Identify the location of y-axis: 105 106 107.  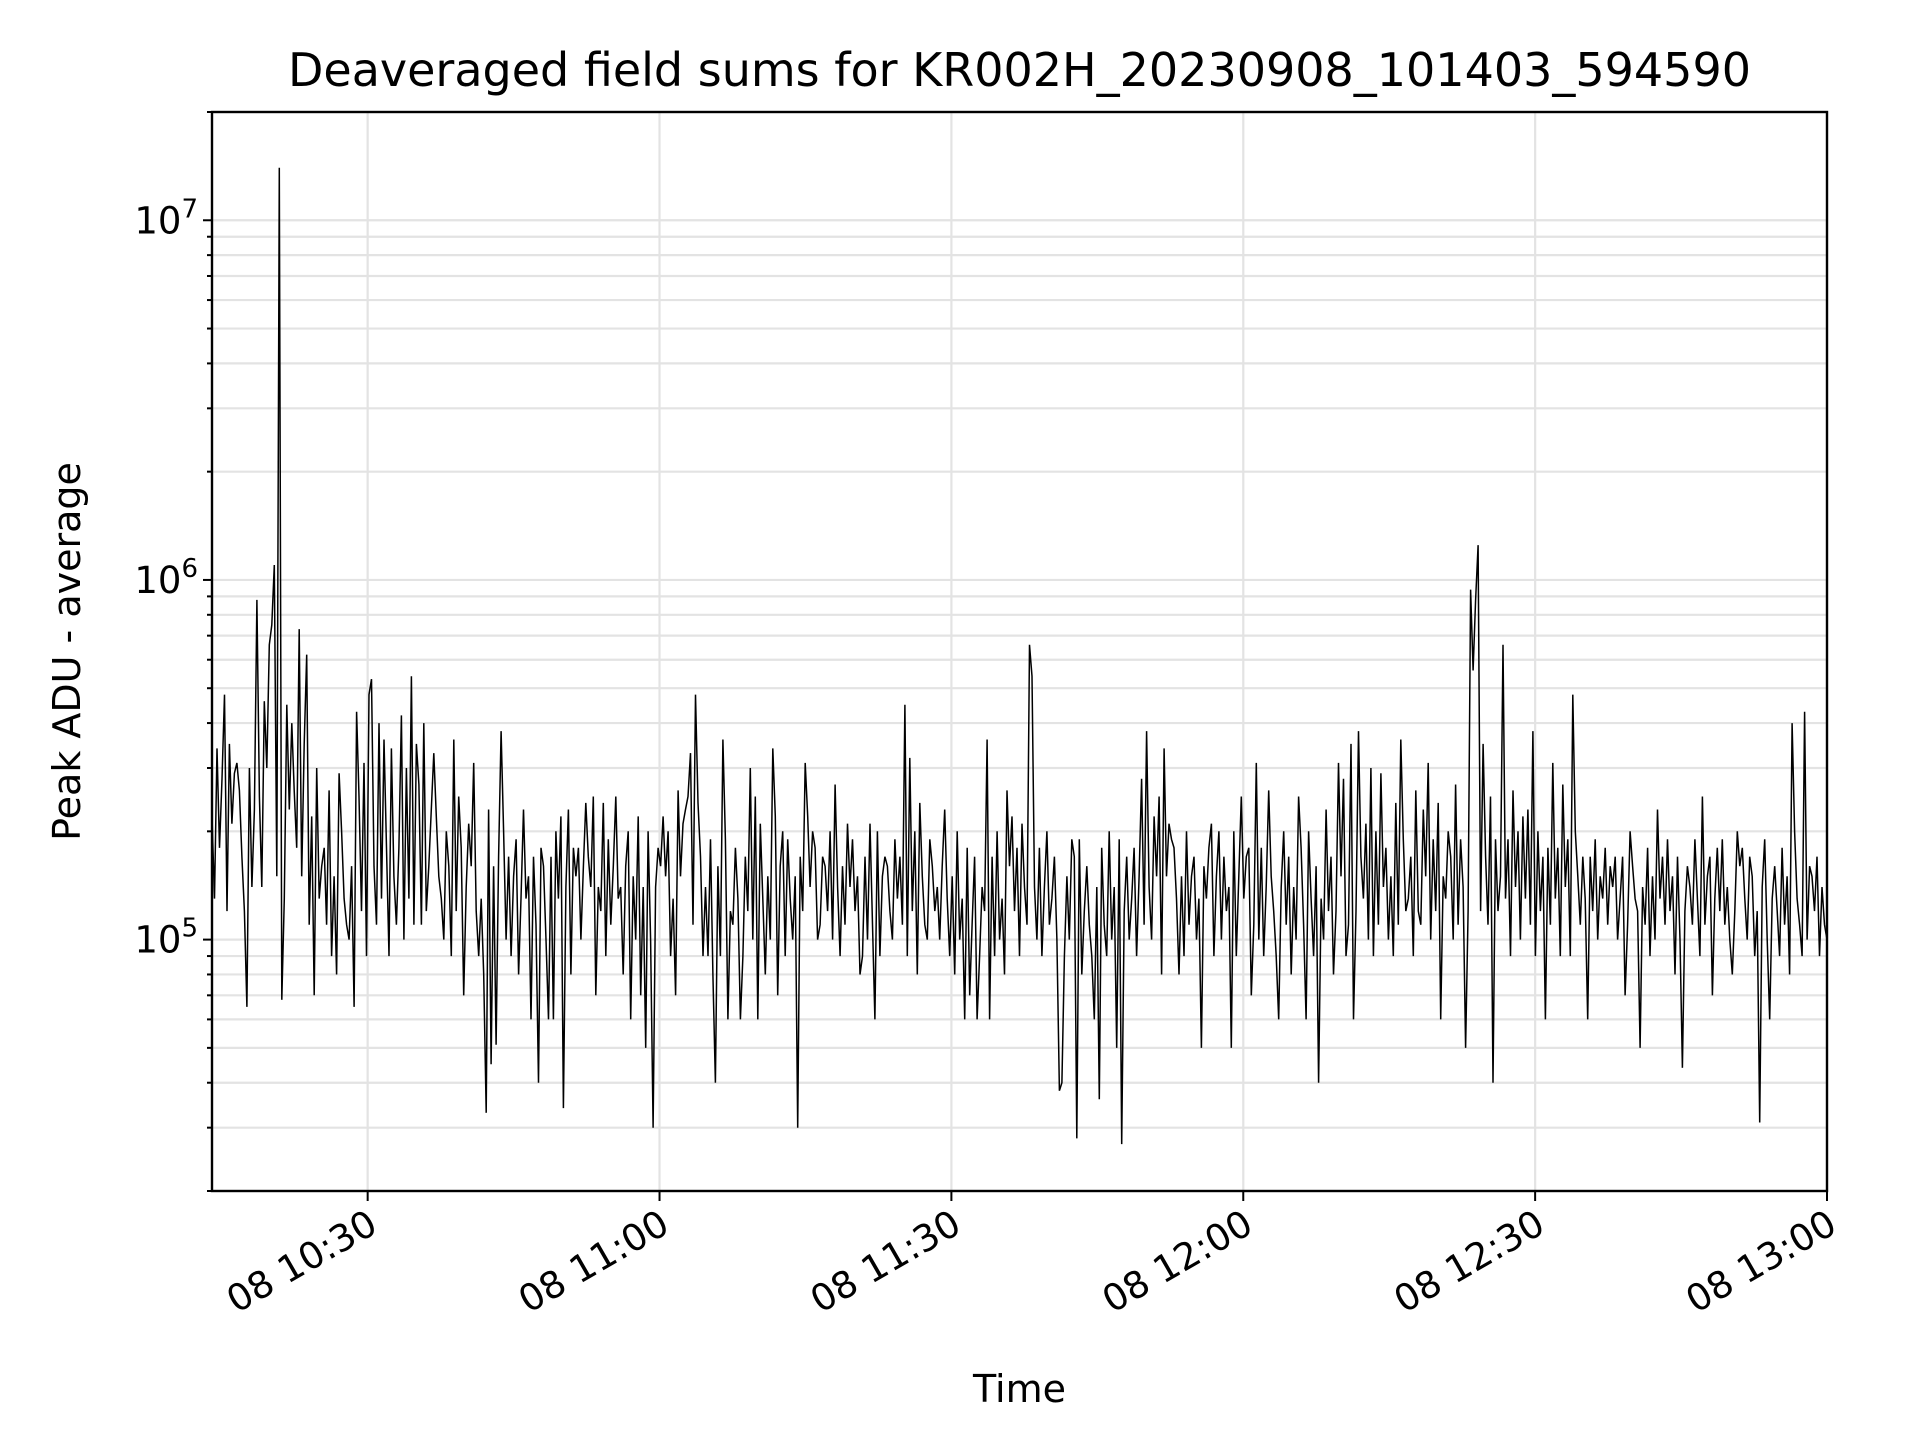
(173, 651).